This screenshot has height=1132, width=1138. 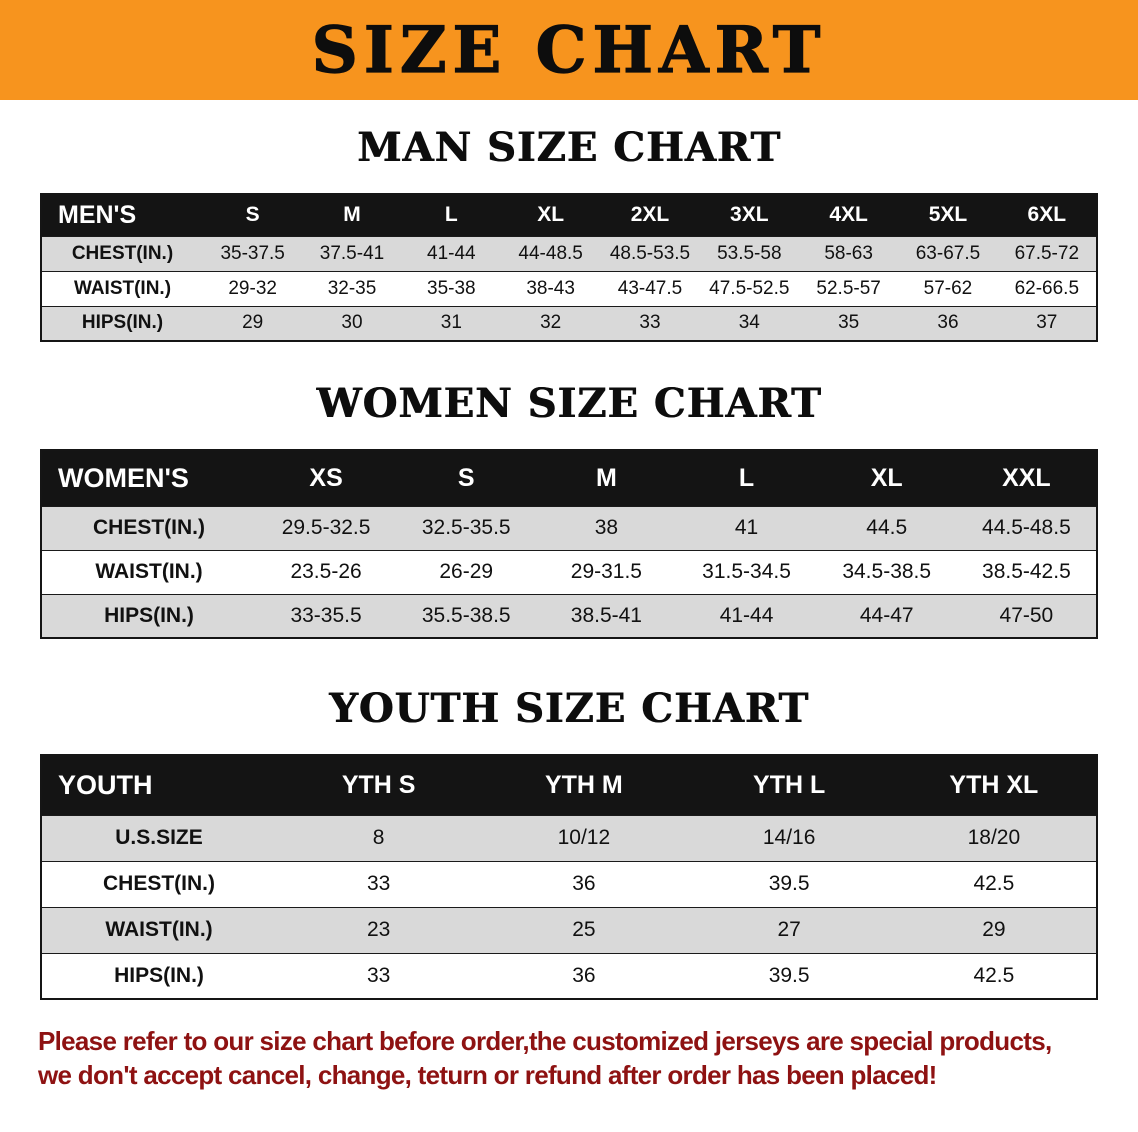 What do you see at coordinates (1026, 571) in the screenshot?
I see `measurement-value-cell: 38.5-42.5` at bounding box center [1026, 571].